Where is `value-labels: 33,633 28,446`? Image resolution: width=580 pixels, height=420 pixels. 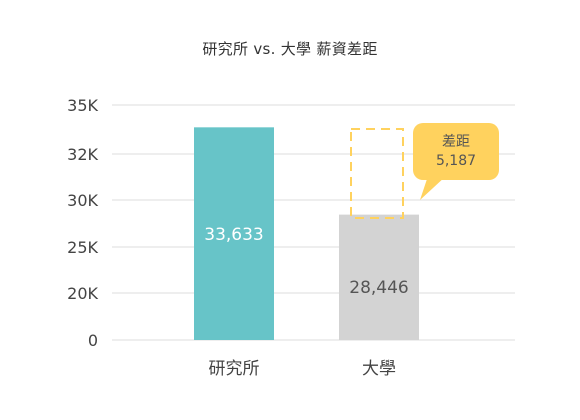
value-labels: 33,633 28,446 is located at coordinates (306, 261).